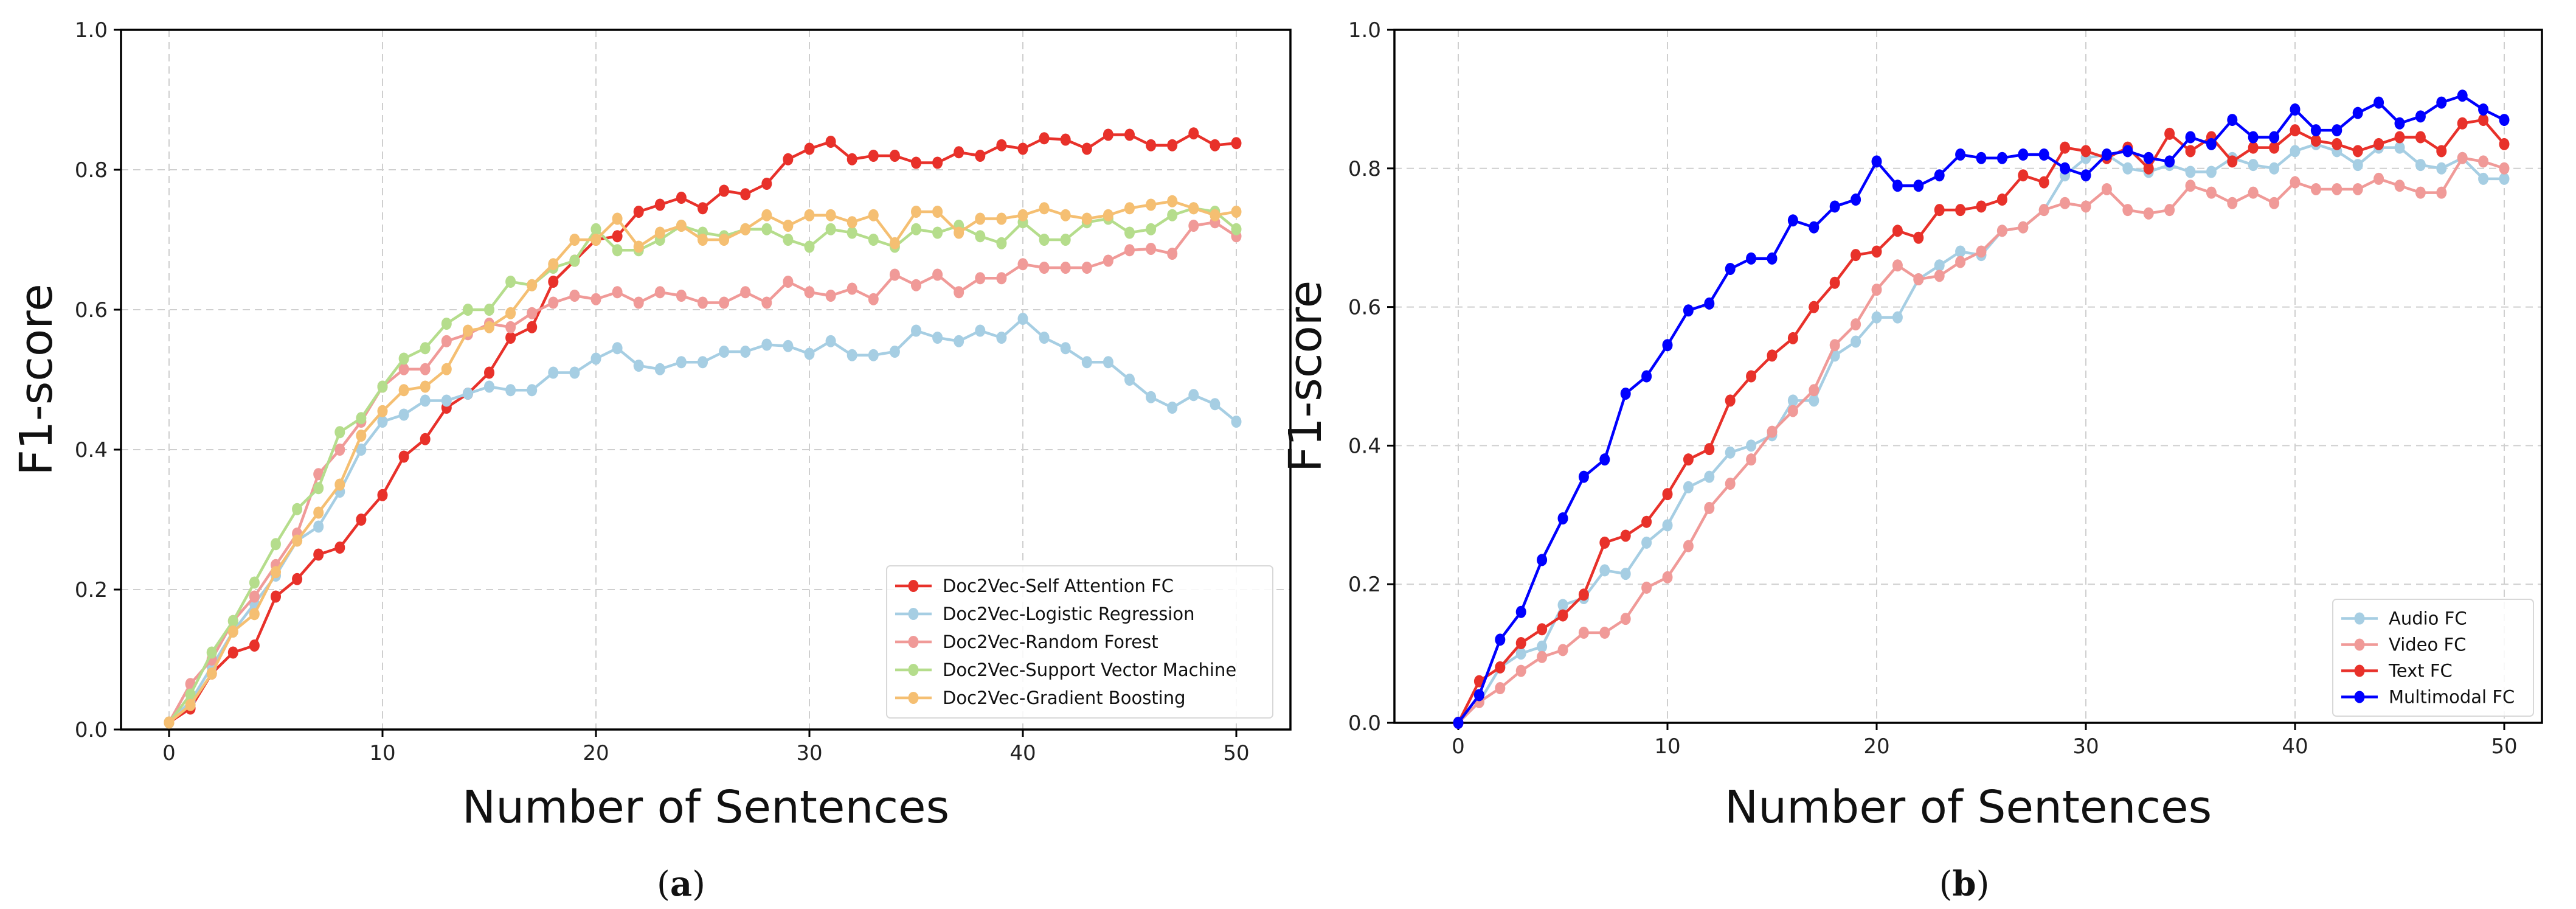 This screenshot has width=2576, height=909. I want to click on legend-item: Doc2Vec-Gradient Boosting, so click(1040, 698).